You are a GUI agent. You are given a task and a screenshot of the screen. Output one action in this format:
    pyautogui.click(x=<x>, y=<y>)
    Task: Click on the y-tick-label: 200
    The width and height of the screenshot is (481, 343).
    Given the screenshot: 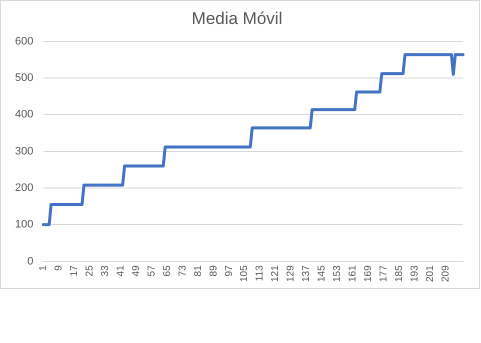 What is the action you would take?
    pyautogui.click(x=24, y=188)
    